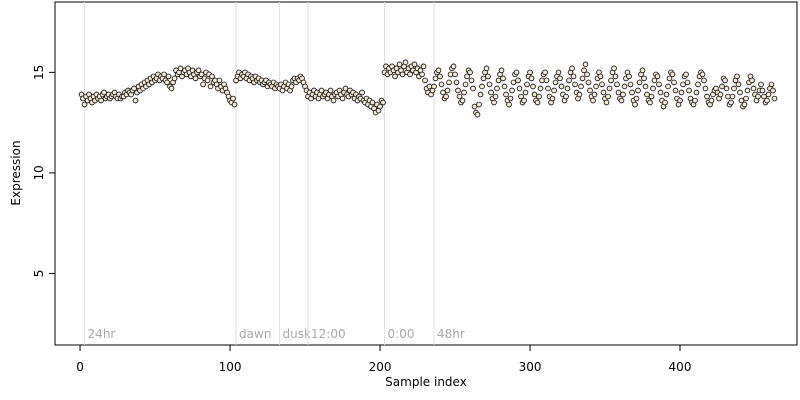 This screenshot has height=400, width=800. Describe the element at coordinates (328, 334) in the screenshot. I see `annotation-label: 12:00` at that location.